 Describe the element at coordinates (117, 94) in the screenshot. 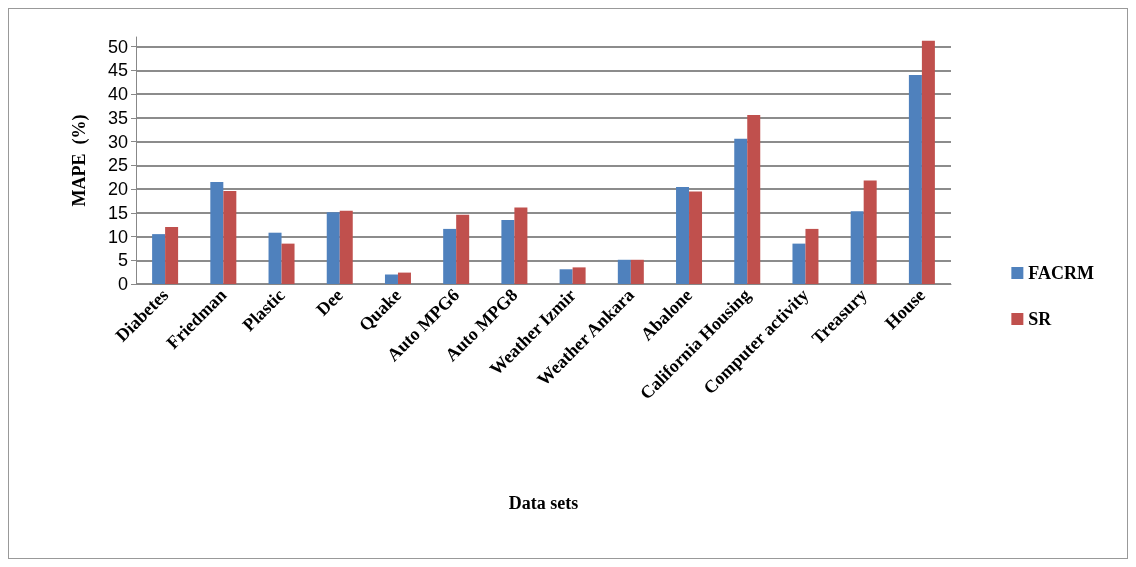

I see `y-tick-label: 40` at that location.